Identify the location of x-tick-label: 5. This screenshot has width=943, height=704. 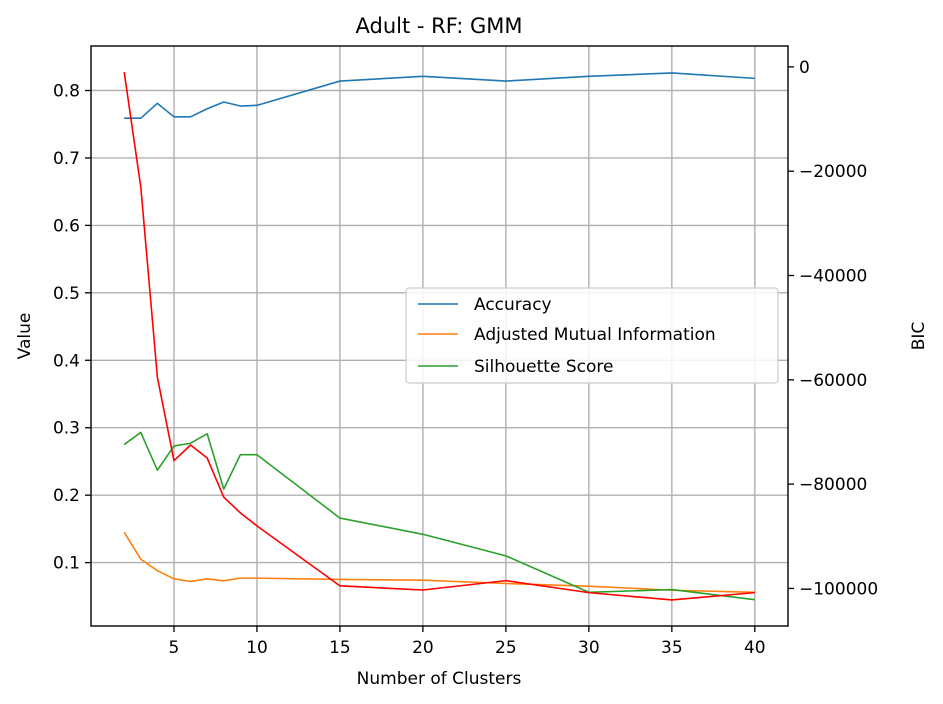
(174, 648).